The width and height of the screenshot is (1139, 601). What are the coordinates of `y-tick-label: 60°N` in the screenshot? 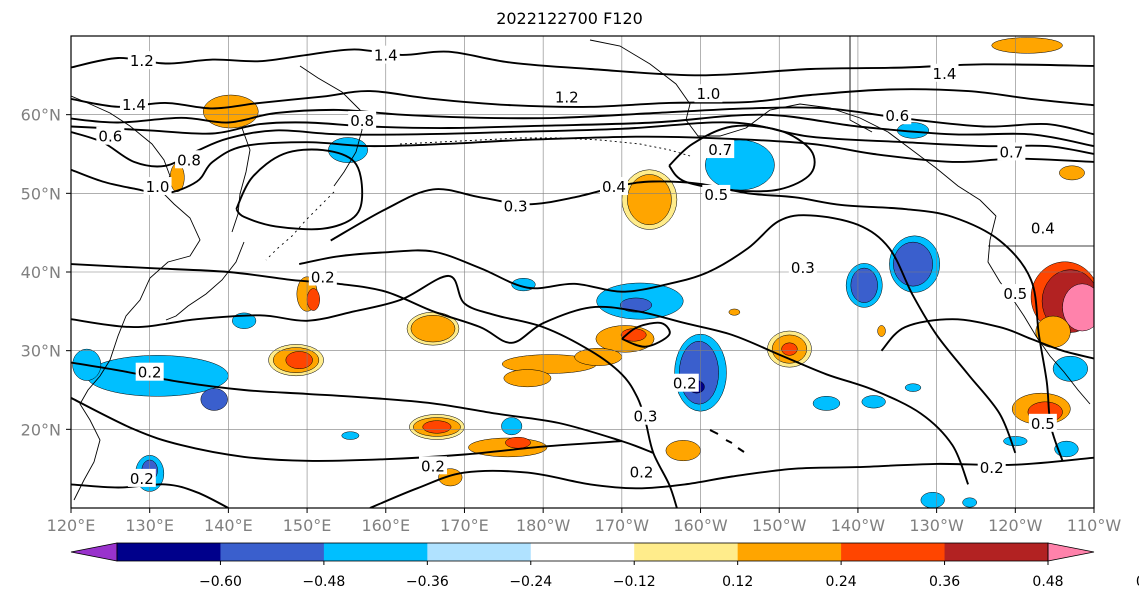 It's located at (41, 115).